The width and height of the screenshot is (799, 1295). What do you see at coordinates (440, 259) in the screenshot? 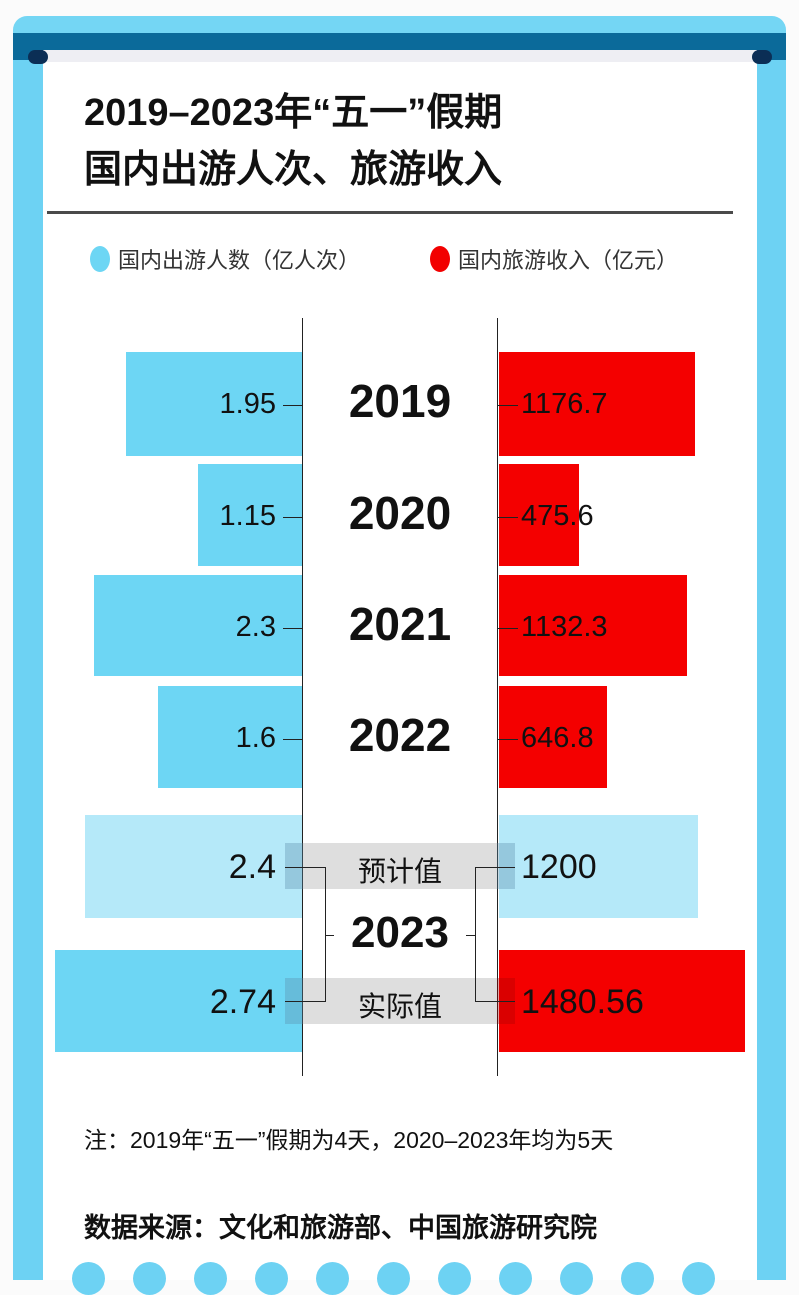
I see `legend-dot-red-icon` at bounding box center [440, 259].